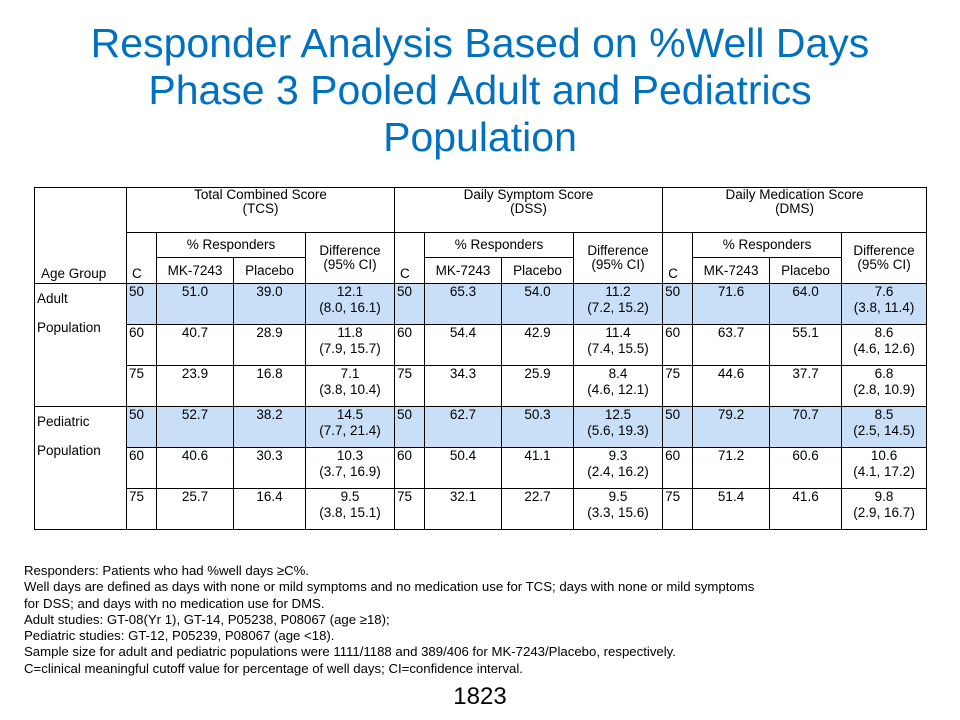 The width and height of the screenshot is (960, 720). What do you see at coordinates (195, 509) in the screenshot?
I see `mk-value-cell: 25.7` at bounding box center [195, 509].